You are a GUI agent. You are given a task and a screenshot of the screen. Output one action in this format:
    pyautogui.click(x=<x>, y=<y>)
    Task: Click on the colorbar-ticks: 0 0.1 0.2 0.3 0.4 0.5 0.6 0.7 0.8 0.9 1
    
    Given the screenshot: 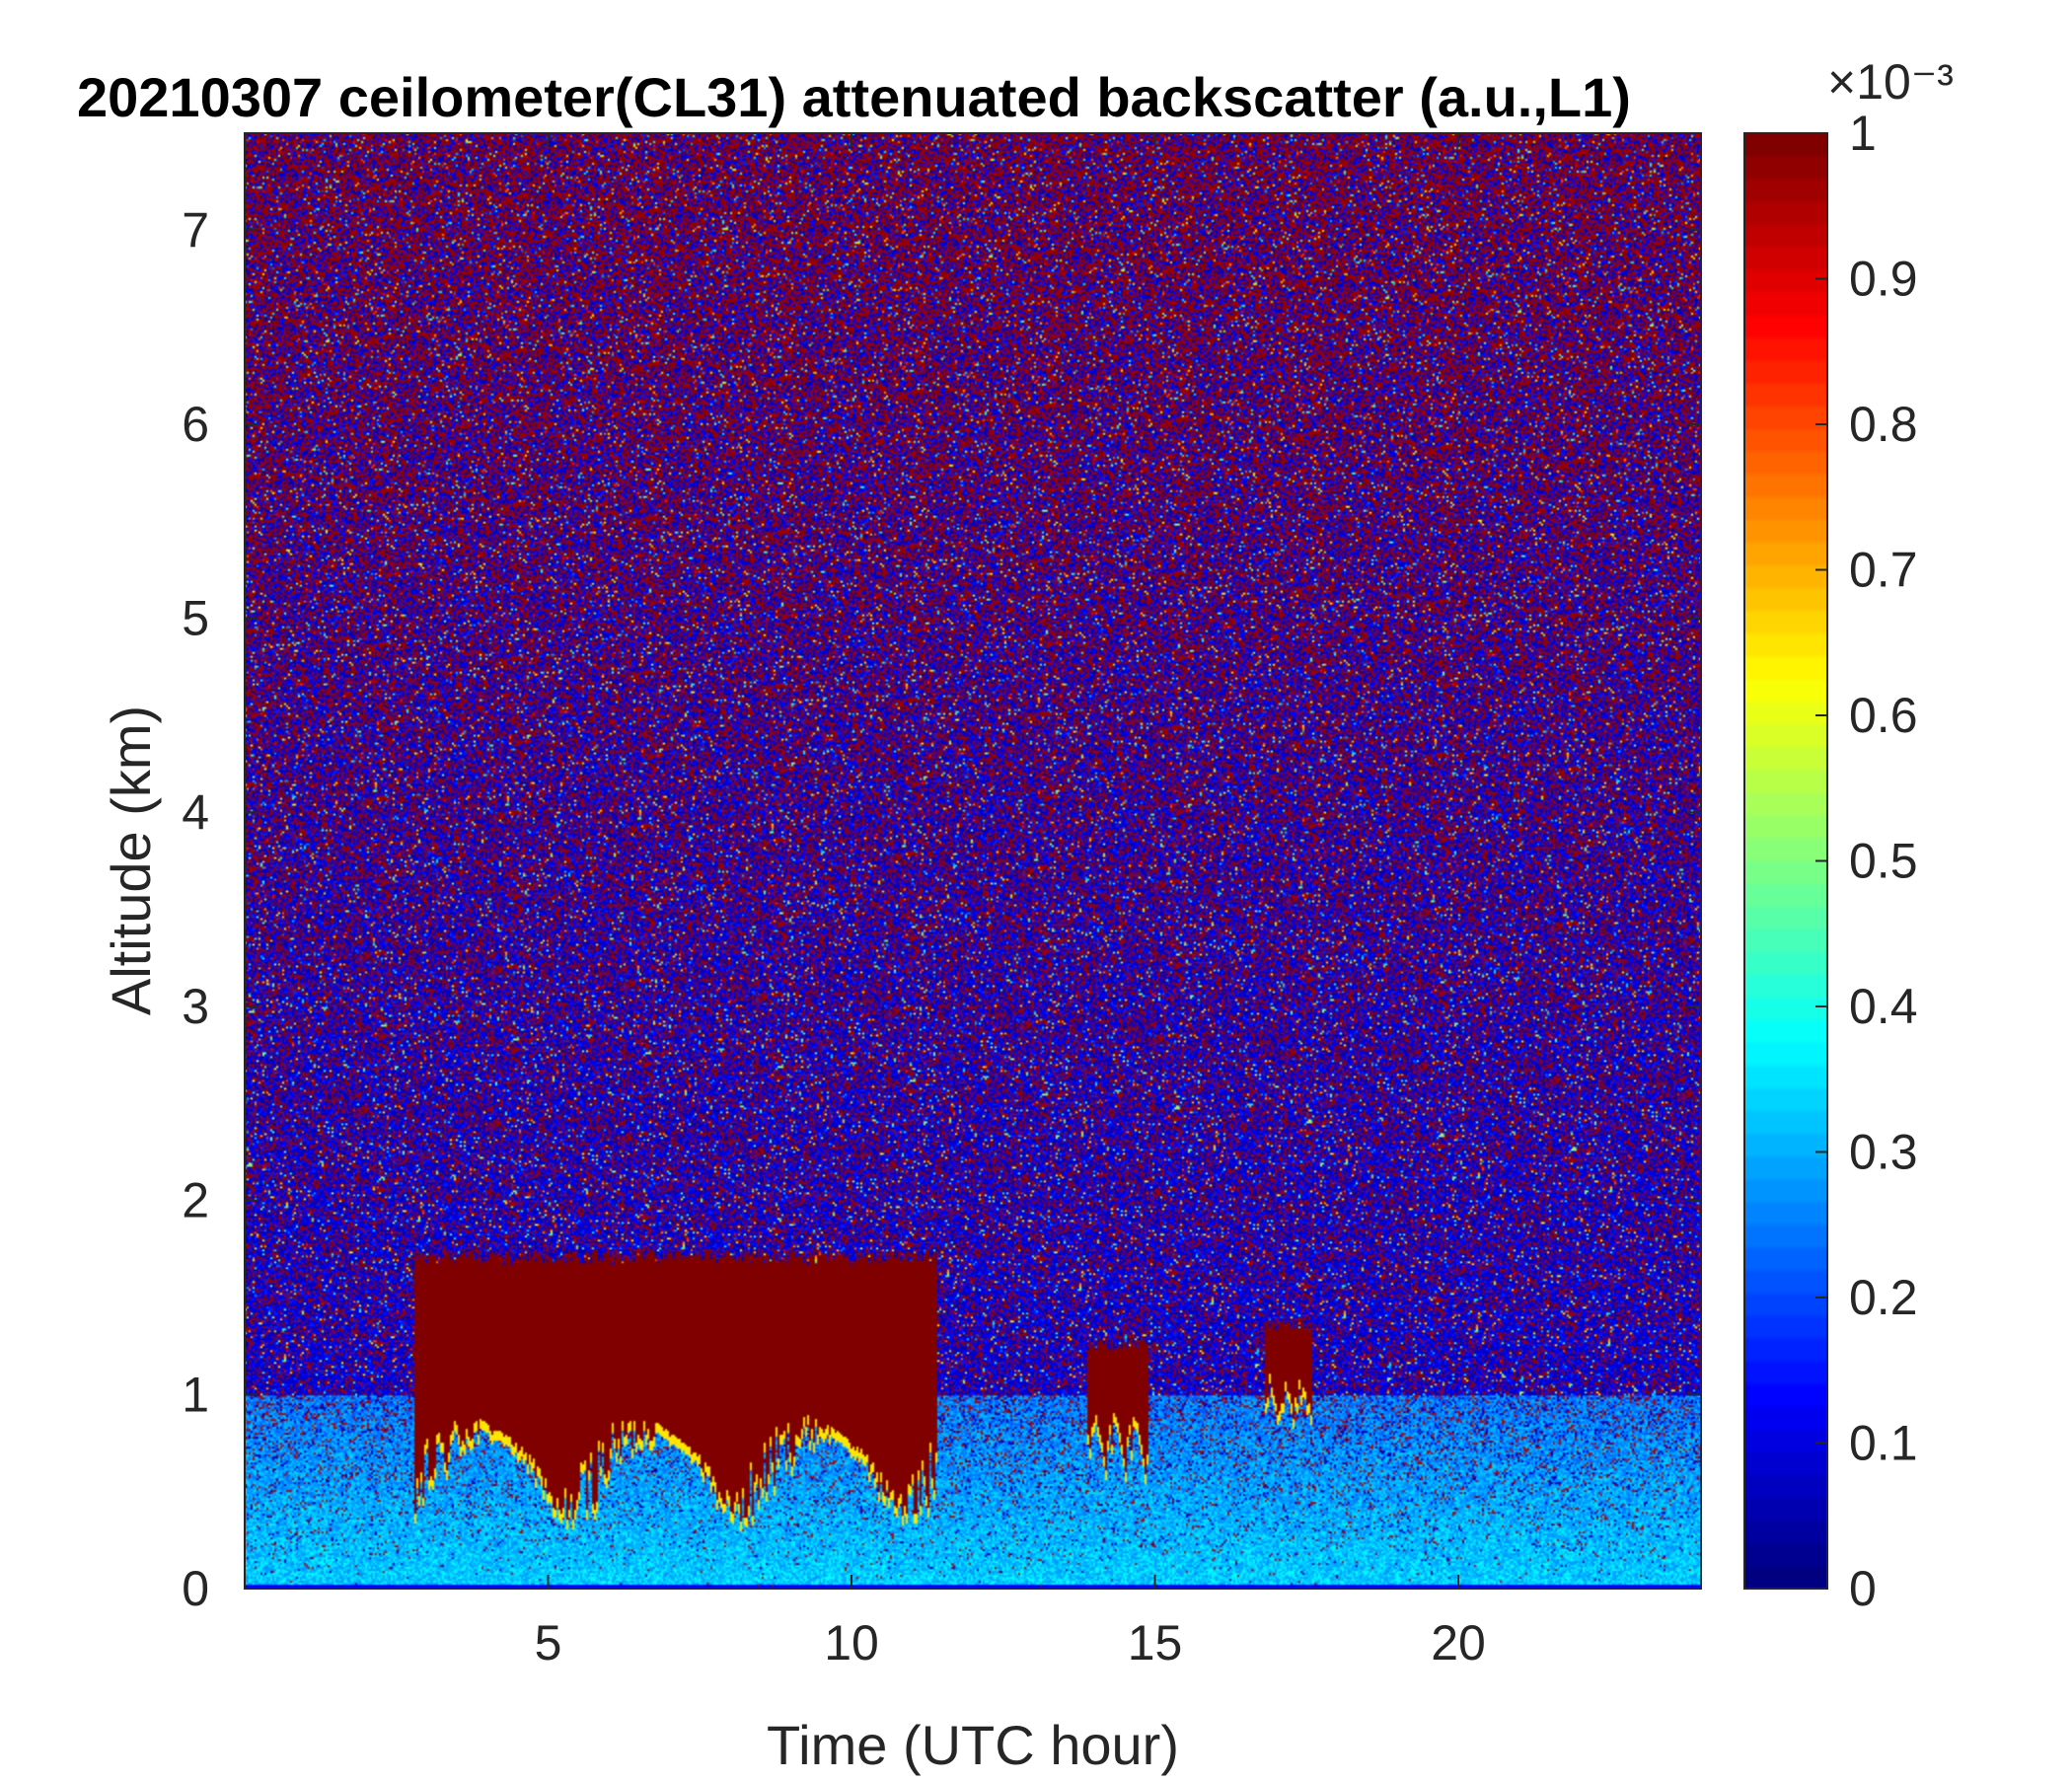 What is the action you would take?
    pyautogui.click(x=1867, y=861)
    